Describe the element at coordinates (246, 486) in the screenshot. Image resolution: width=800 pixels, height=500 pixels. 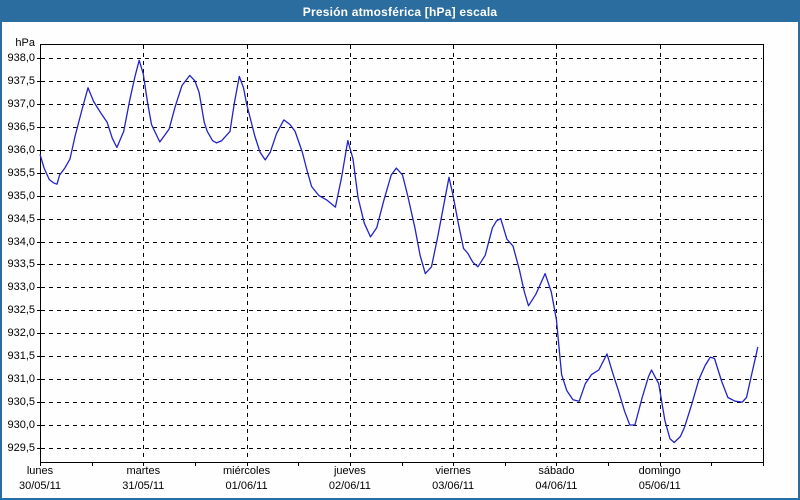
I see `day-date: 01/06/11` at that location.